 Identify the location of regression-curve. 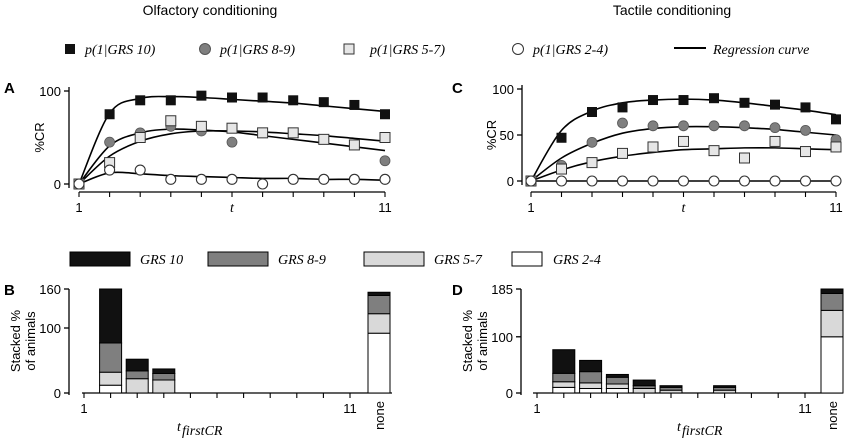
(683, 153).